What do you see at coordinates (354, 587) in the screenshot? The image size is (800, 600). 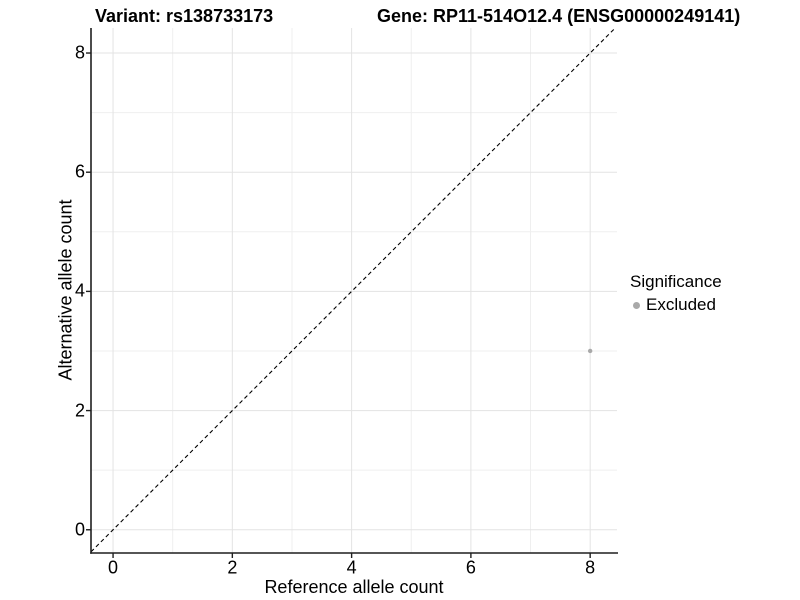 I see `x-axis-title: Reference allele count` at bounding box center [354, 587].